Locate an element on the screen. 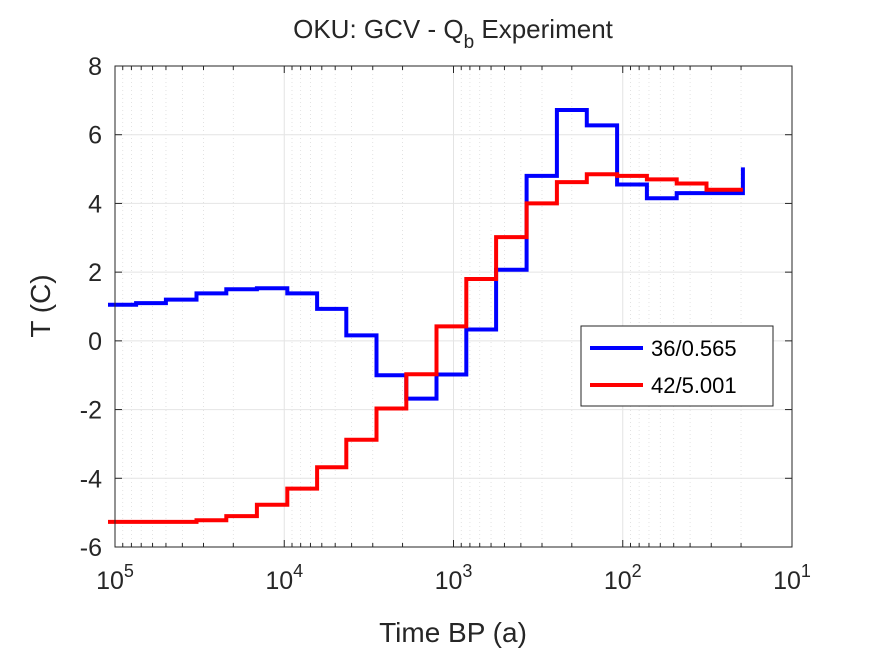  x-tick-label: 10⁵ is located at coordinates (115, 578).